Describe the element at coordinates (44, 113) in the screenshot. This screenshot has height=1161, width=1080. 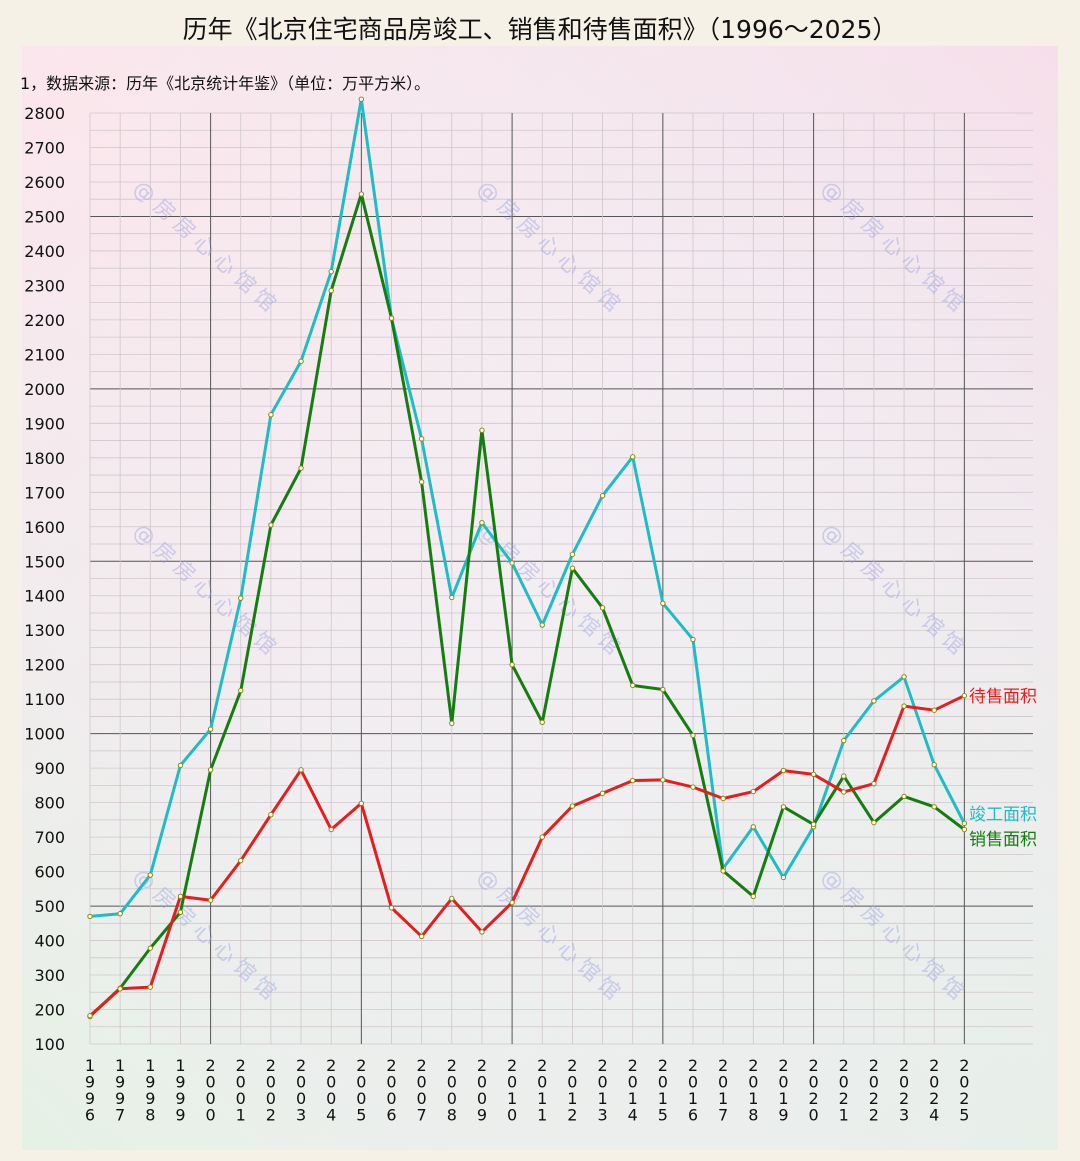
I see `y-tick-label: 2800` at that location.